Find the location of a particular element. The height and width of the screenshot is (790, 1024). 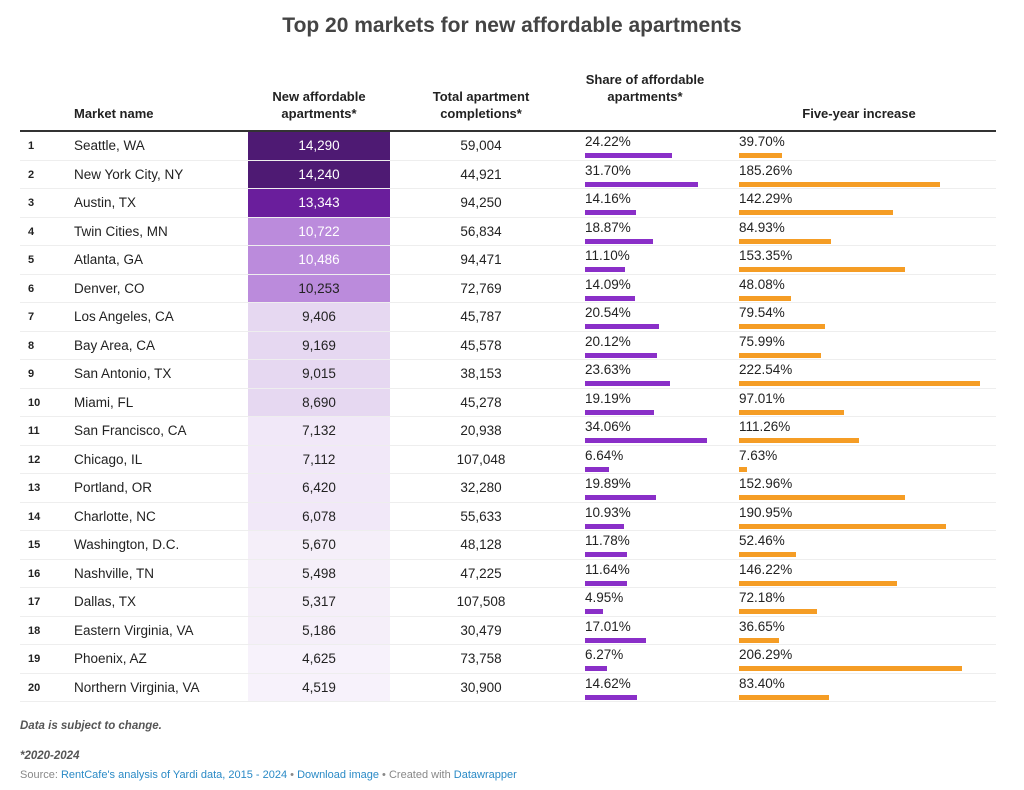

rank: 3 is located at coordinates (31, 203).